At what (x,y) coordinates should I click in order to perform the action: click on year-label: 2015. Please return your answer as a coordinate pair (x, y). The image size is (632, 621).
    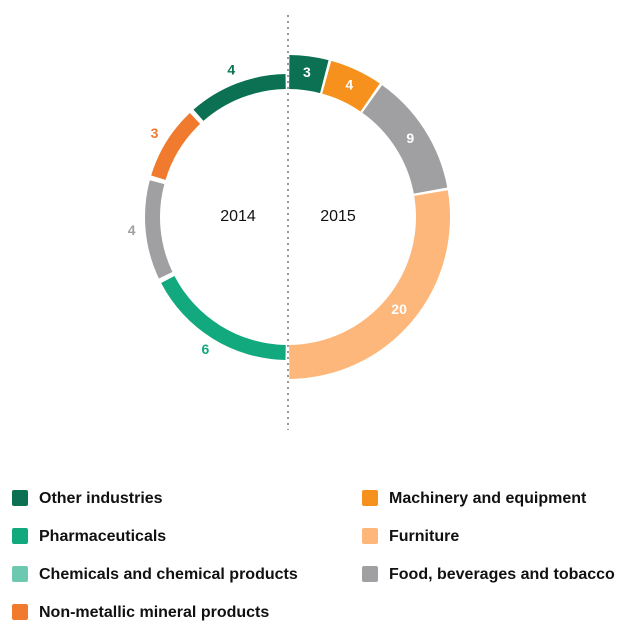
    Looking at the image, I should click on (338, 216).